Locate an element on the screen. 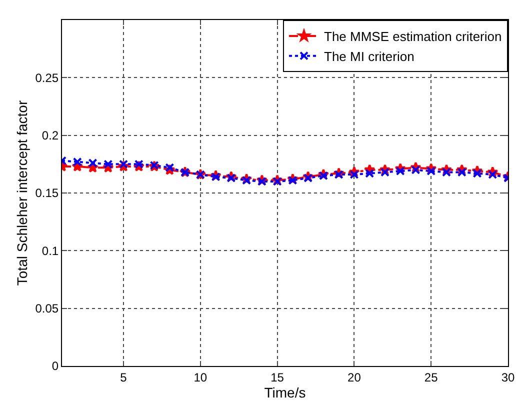  y-tick-label: 0.15 is located at coordinates (47, 193).